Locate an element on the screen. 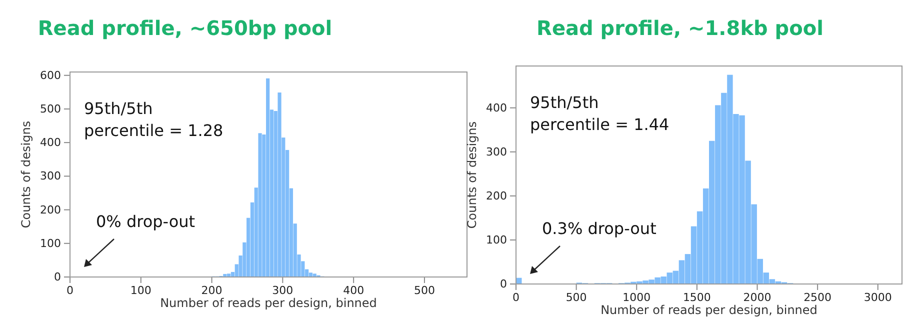  chart-title: Read profile, ~650bp pool is located at coordinates (185, 28).